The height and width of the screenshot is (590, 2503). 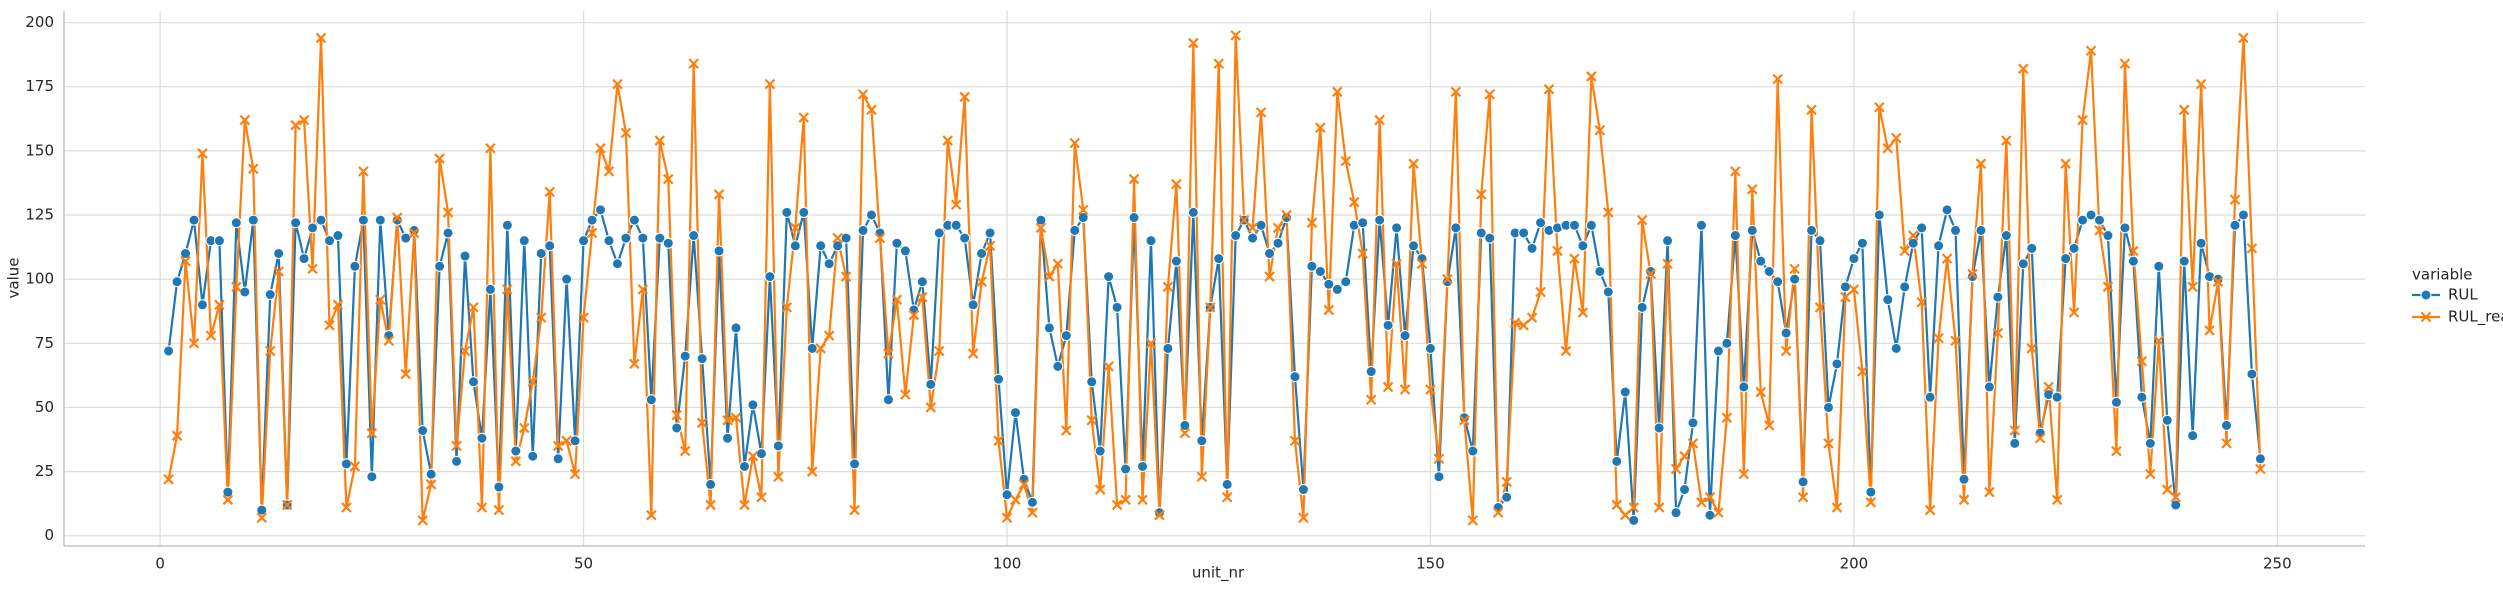 What do you see at coordinates (39, 279) in the screenshot?
I see `y-tick-label: 100` at bounding box center [39, 279].